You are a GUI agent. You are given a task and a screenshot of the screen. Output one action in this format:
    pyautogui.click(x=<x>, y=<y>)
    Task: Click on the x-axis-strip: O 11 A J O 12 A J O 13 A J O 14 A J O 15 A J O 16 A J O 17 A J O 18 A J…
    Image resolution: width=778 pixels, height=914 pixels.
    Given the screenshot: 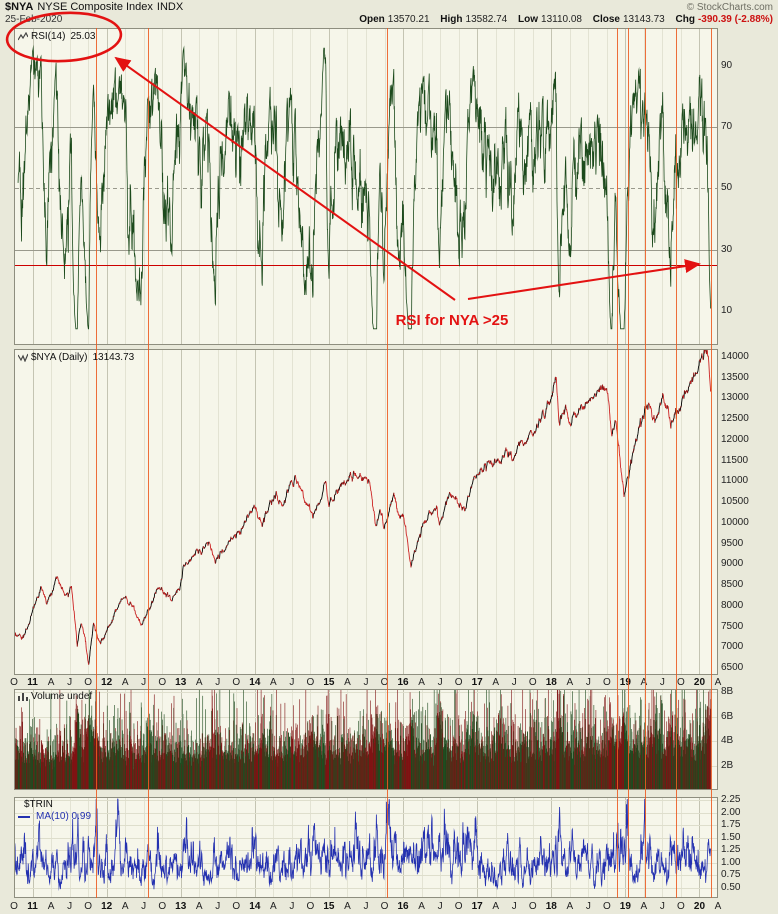 What is the action you would take?
    pyautogui.click(x=389, y=906)
    